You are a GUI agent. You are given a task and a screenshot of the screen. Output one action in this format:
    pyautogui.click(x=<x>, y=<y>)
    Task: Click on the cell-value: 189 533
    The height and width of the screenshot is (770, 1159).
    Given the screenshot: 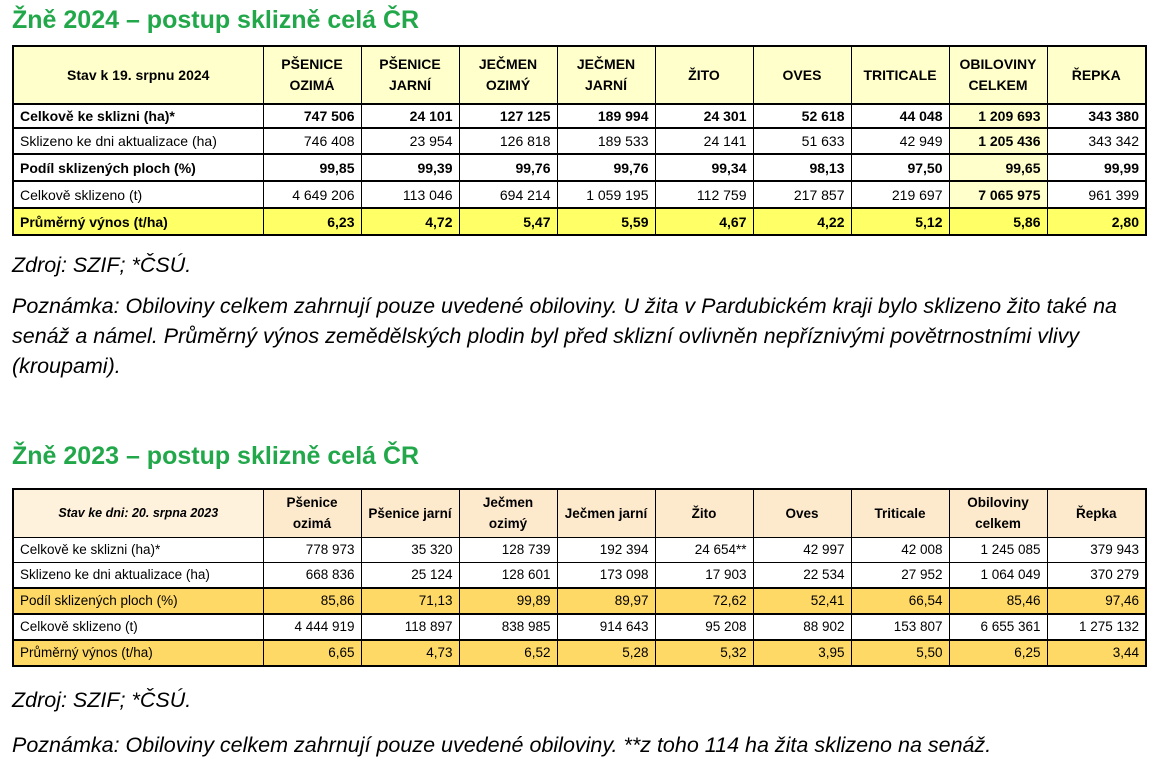 What is the action you would take?
    pyautogui.click(x=606, y=141)
    